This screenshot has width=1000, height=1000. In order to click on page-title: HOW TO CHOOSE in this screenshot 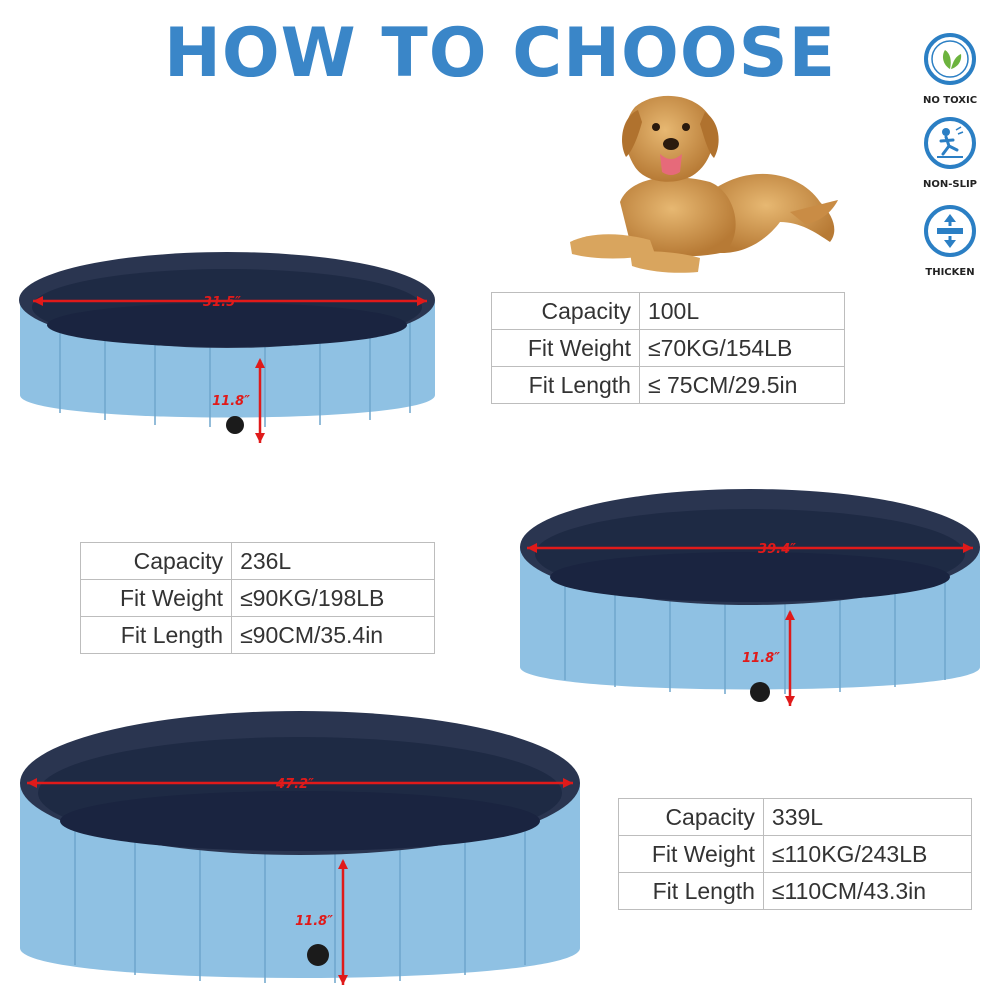, I will do `click(500, 53)`.